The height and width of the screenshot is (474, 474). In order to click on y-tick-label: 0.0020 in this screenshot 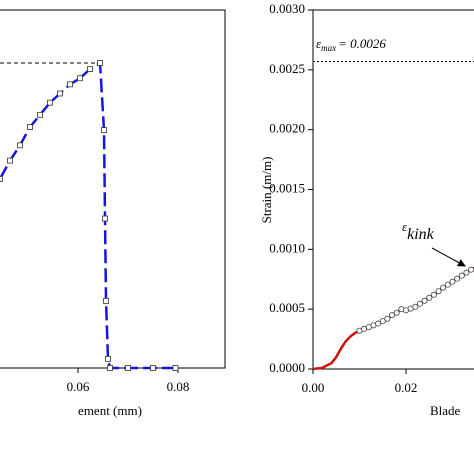, I will do `click(287, 128)`.